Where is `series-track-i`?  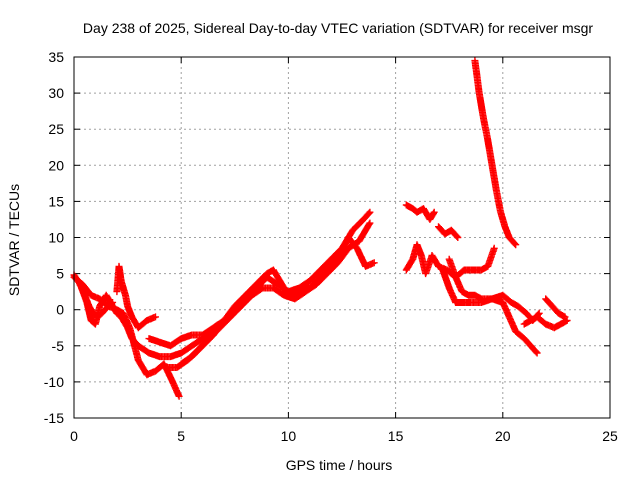
series-track-i is located at coordinates (420, 212).